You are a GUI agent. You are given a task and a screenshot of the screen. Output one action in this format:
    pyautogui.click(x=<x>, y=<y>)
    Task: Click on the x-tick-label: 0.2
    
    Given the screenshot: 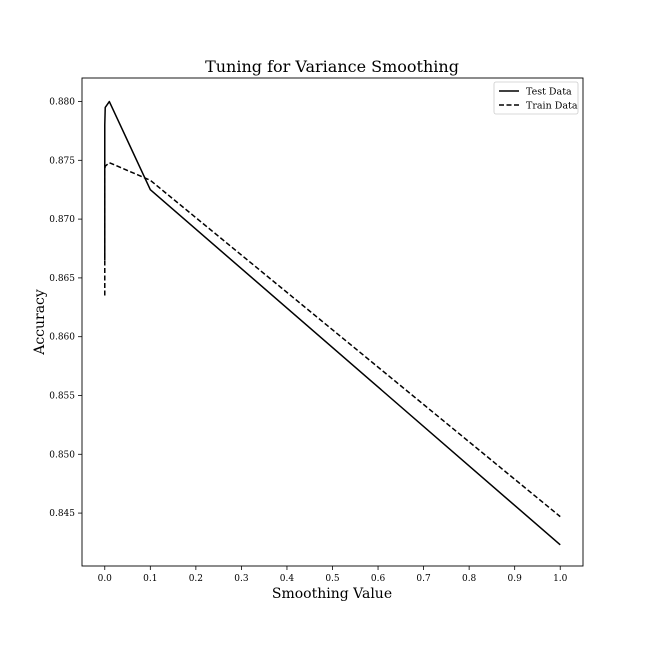 What is the action you would take?
    pyautogui.click(x=196, y=579)
    